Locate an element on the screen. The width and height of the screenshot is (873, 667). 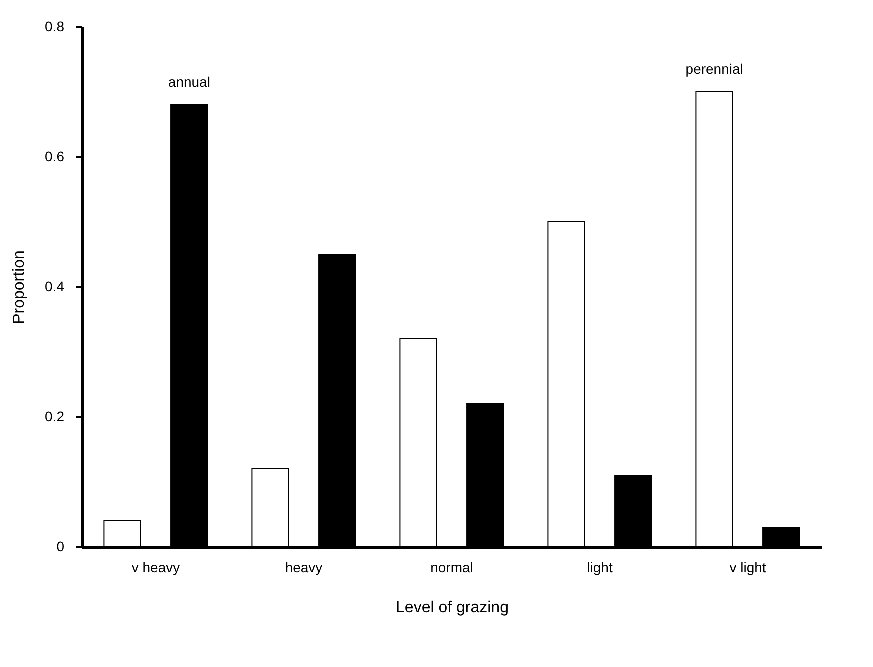
x-tick-label: v light is located at coordinates (748, 568).